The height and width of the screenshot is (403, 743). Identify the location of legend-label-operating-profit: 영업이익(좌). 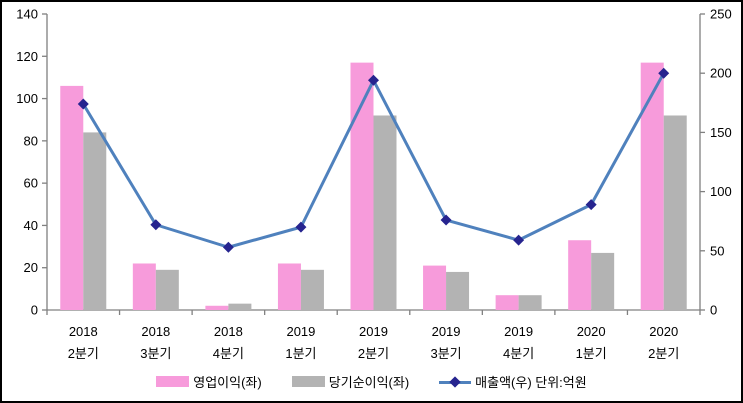
(227, 382).